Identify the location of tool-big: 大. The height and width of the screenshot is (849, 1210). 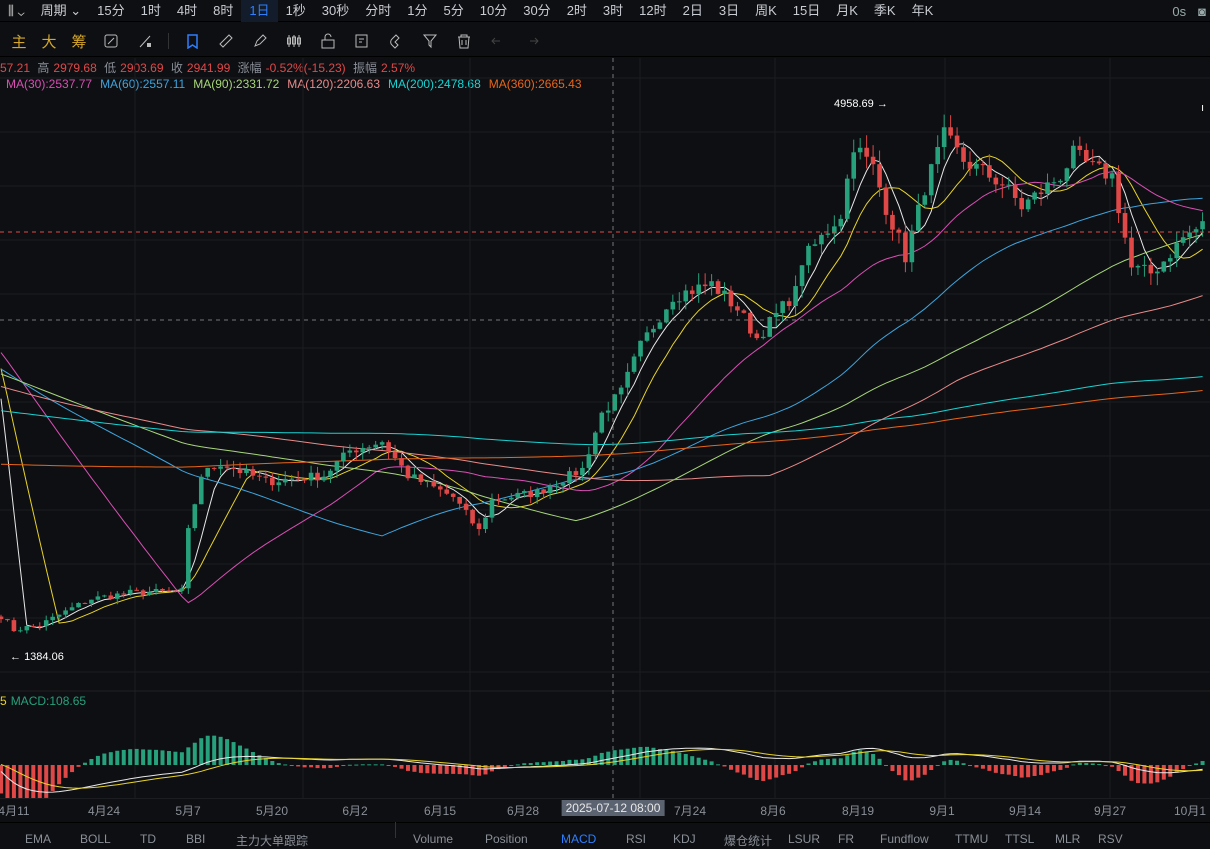
(49, 42).